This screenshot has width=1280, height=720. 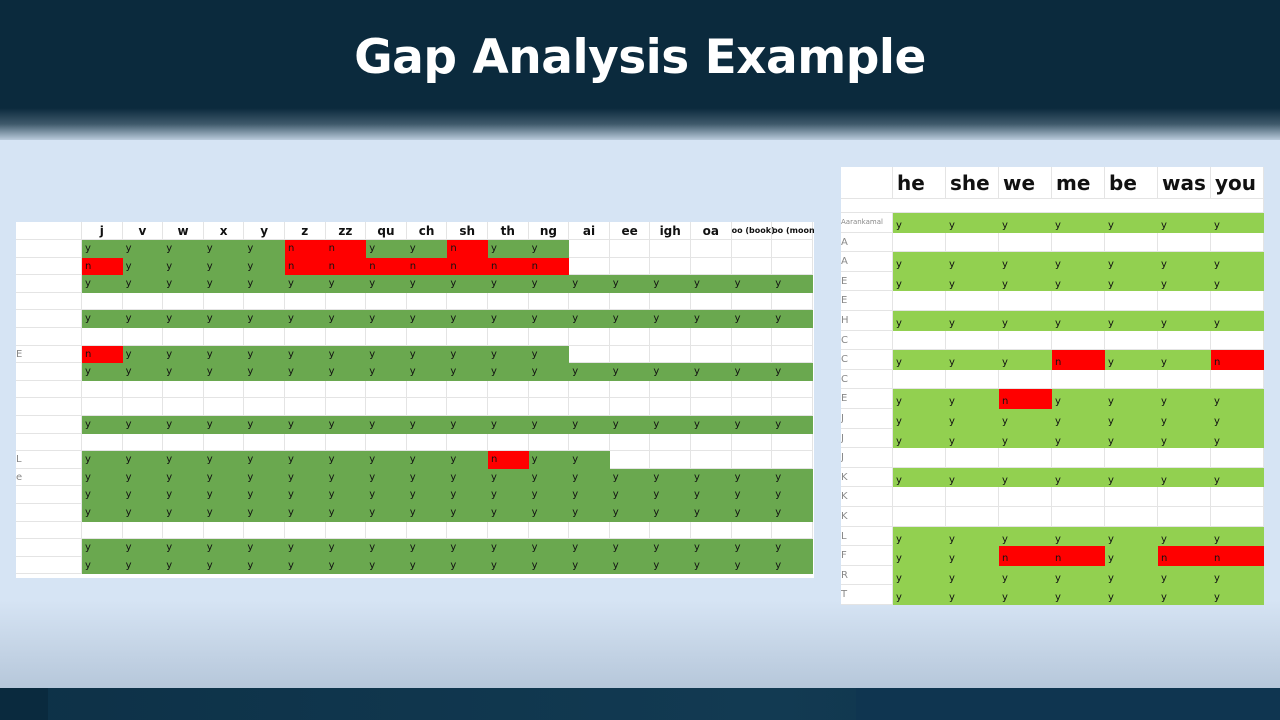 What do you see at coordinates (753, 231) in the screenshot?
I see `column-header: oo (book)` at bounding box center [753, 231].